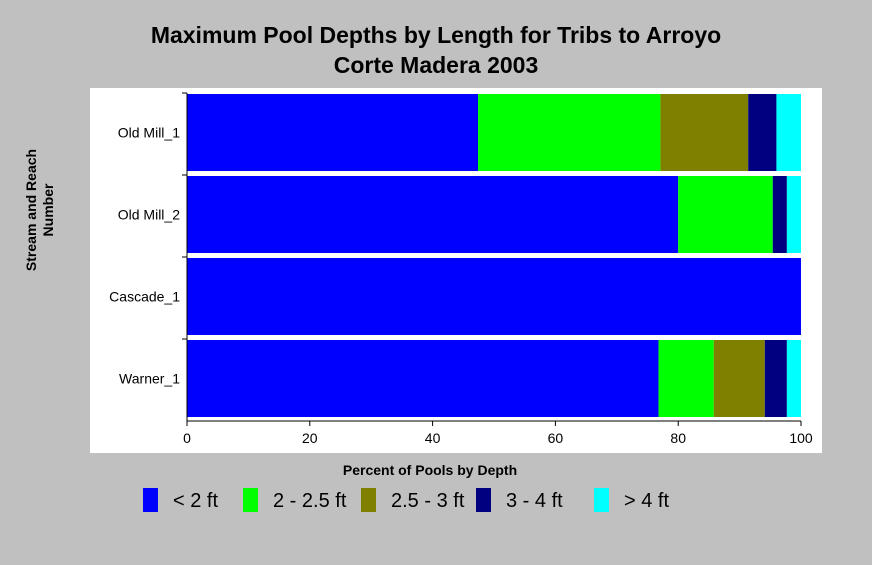 Image resolution: width=872 pixels, height=565 pixels. What do you see at coordinates (428, 501) in the screenshot?
I see `legend-label: 2.5 - 3 ft` at bounding box center [428, 501].